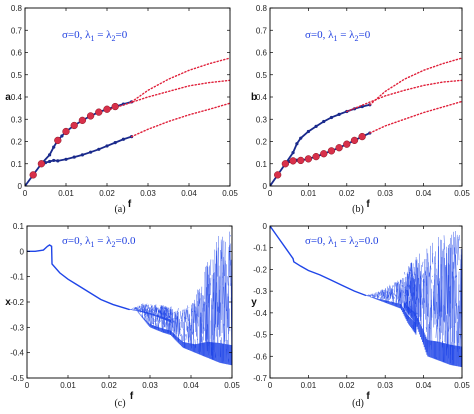 This screenshot has height=414, width=474. What do you see at coordinates (254, 302) in the screenshot?
I see `y-axis-label: y` at bounding box center [254, 302].